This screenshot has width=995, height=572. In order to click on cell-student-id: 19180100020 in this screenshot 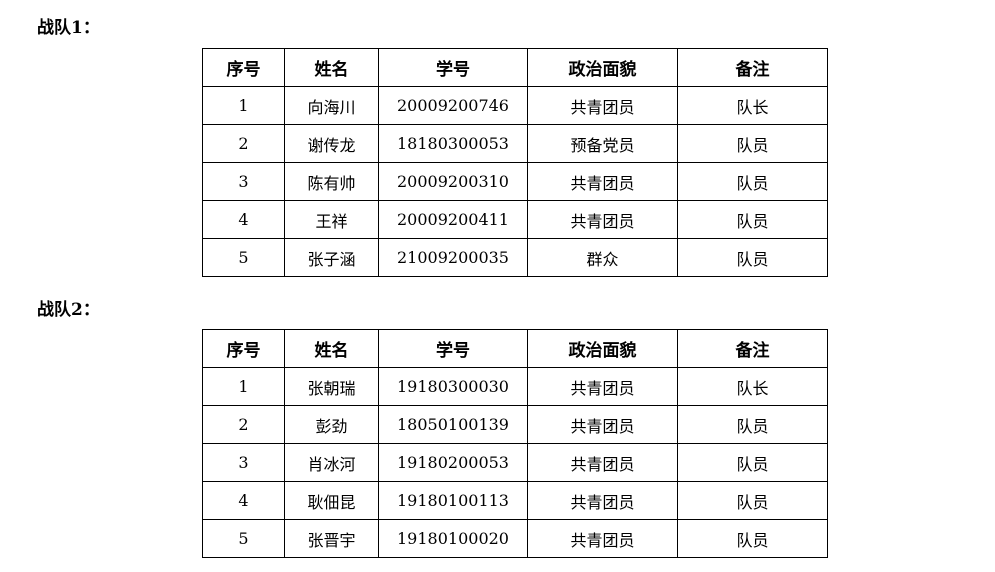, I will do `click(453, 538)`.